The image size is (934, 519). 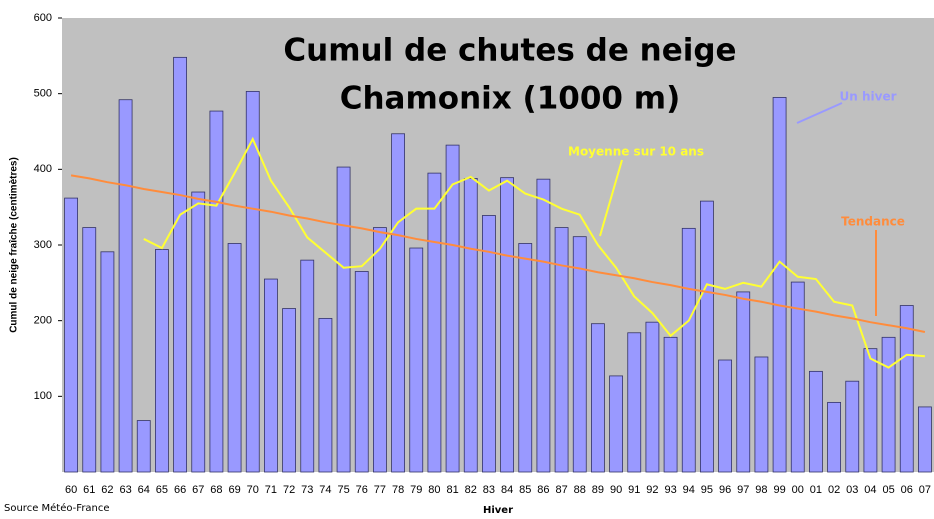 What do you see at coordinates (489, 490) in the screenshot?
I see `x-tick-label: 83` at bounding box center [489, 490].